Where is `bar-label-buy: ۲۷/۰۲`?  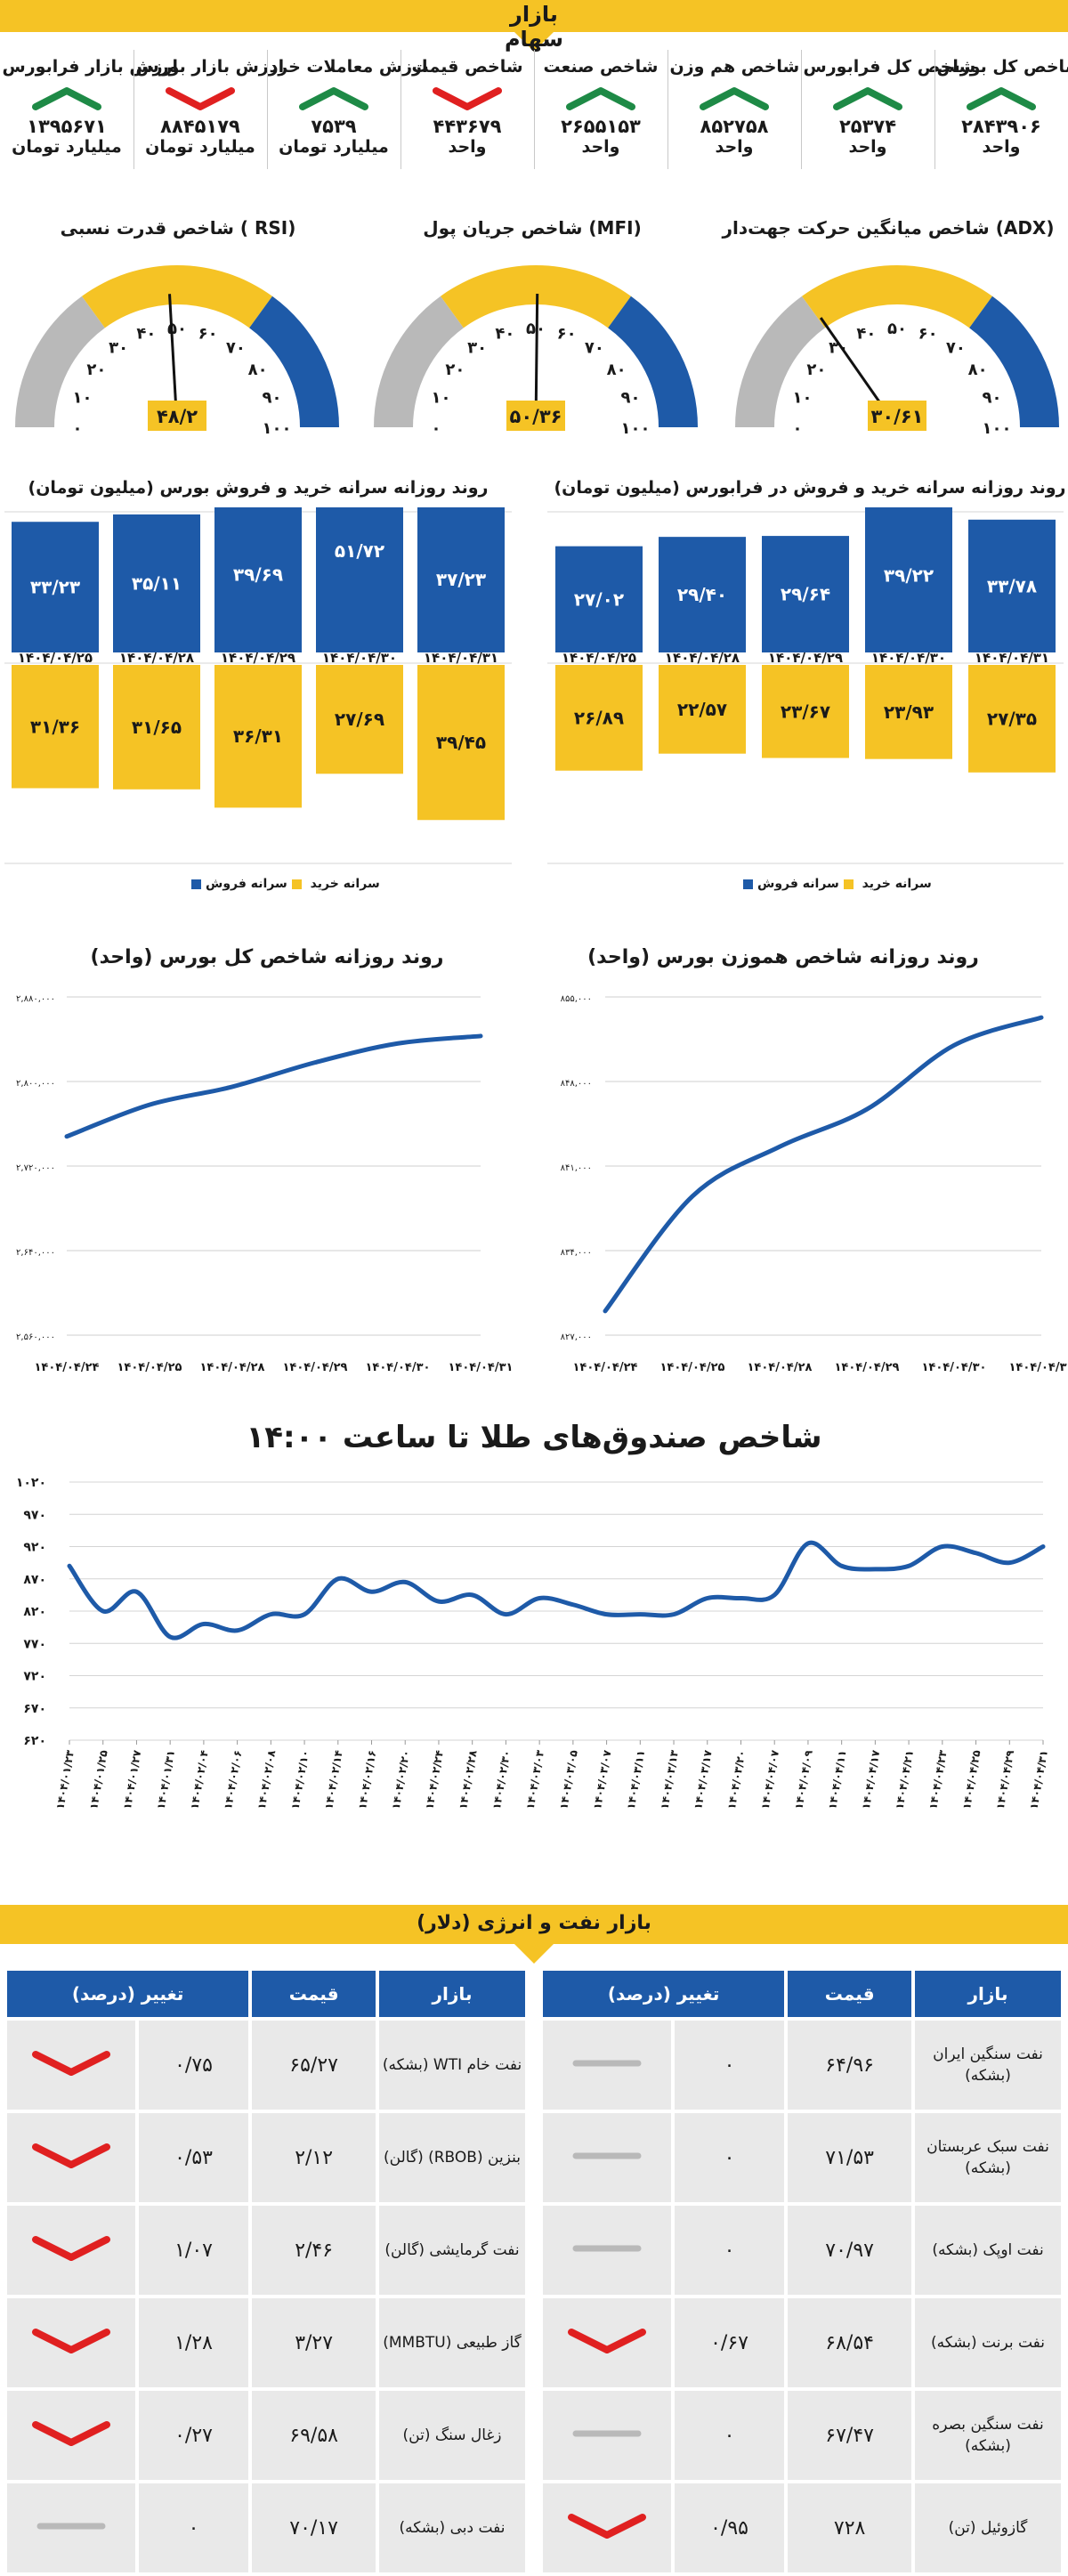 bar-label-buy: ۲۷/۰۲ is located at coordinates (599, 599).